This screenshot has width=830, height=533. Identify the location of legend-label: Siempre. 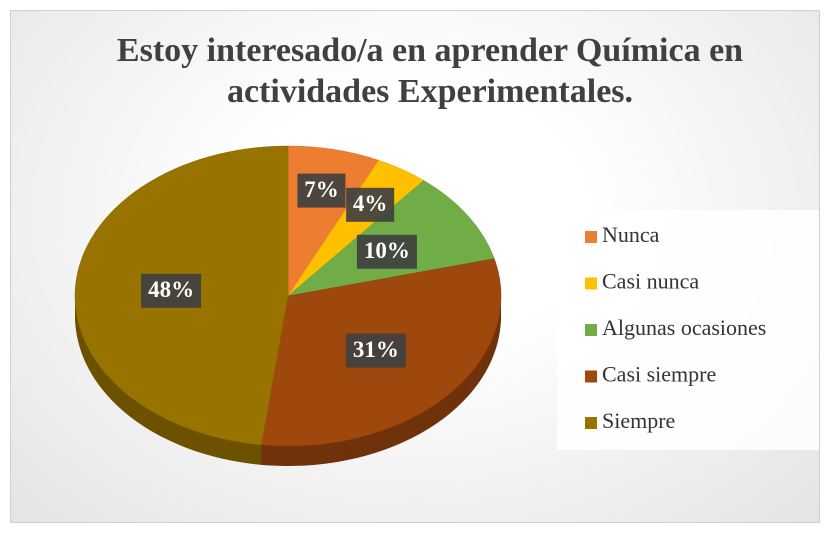
(638, 420).